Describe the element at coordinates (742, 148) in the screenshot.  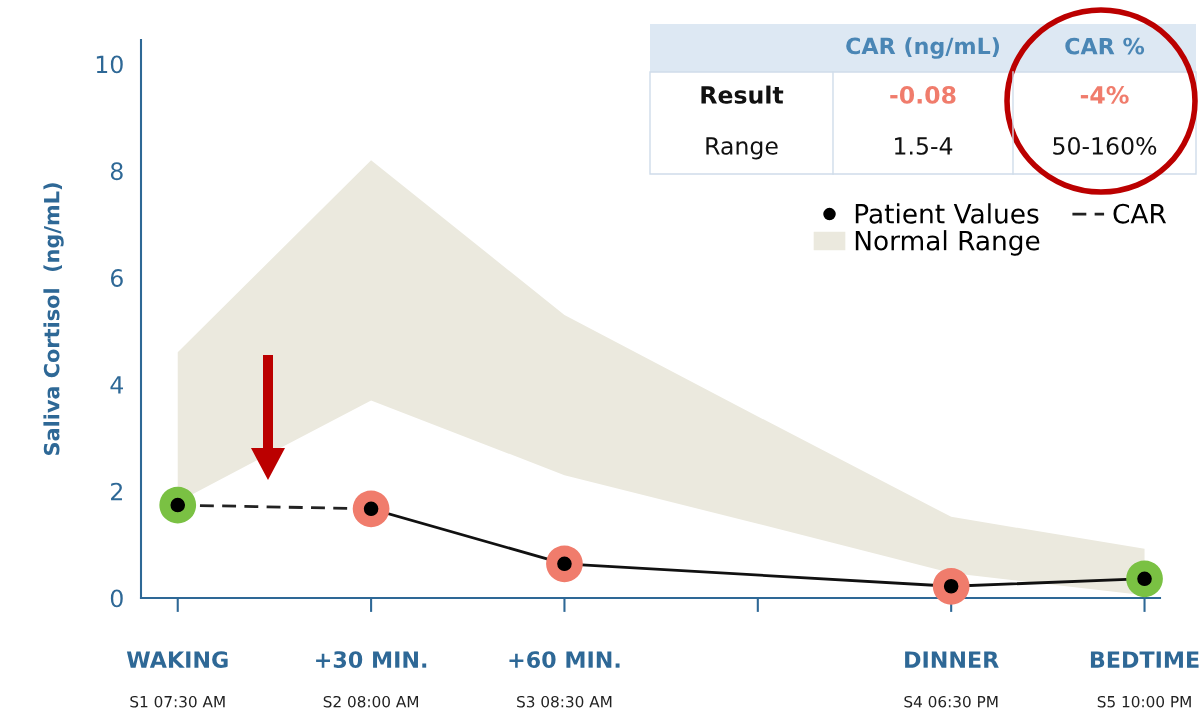
I see `annotation: Range` at that location.